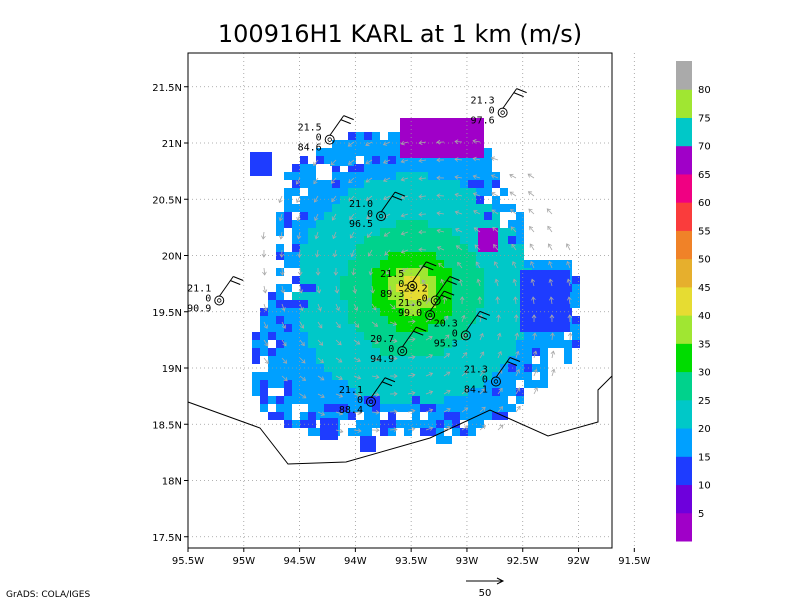 The width and height of the screenshot is (800, 600). I want to click on colorbar-label: 25, so click(704, 401).